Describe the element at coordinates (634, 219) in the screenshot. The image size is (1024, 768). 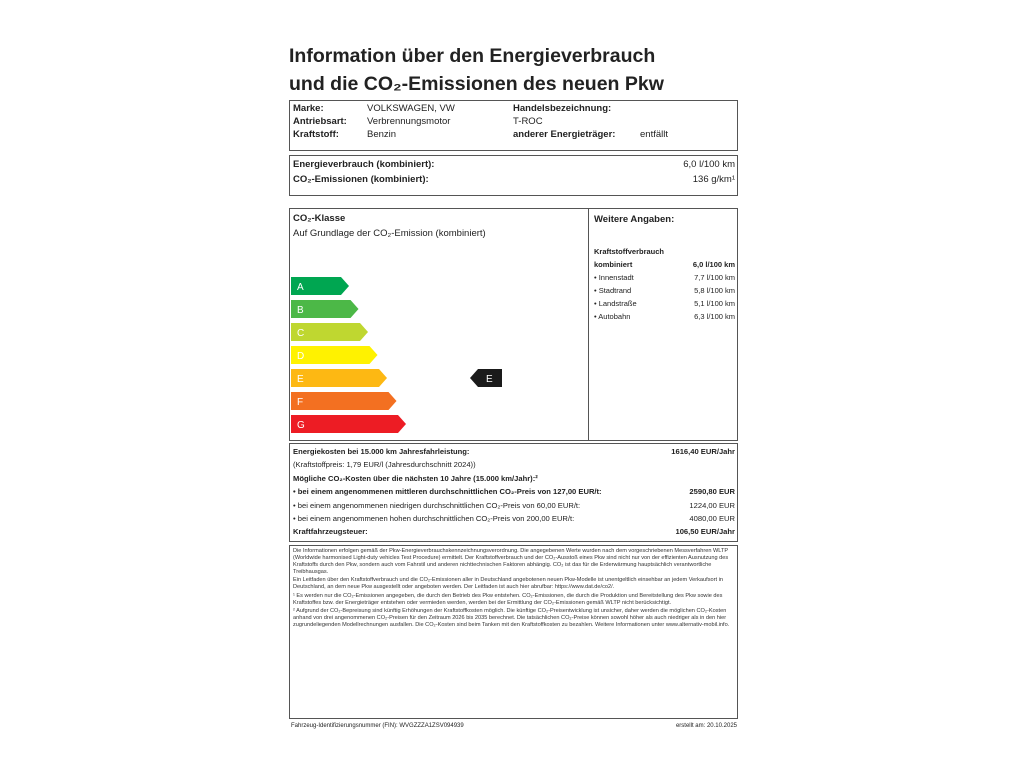
I see `section-title: Weitere Angaben:` at that location.